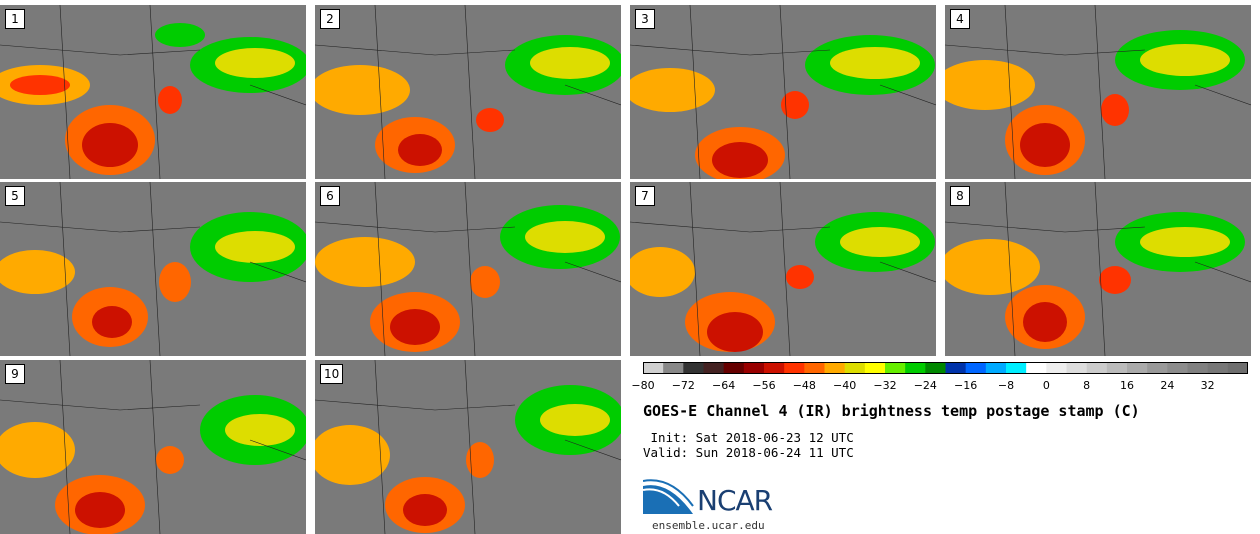 Image resolution: width=1260 pixels, height=534 pixels. I want to click on panel-number: 2, so click(330, 19).